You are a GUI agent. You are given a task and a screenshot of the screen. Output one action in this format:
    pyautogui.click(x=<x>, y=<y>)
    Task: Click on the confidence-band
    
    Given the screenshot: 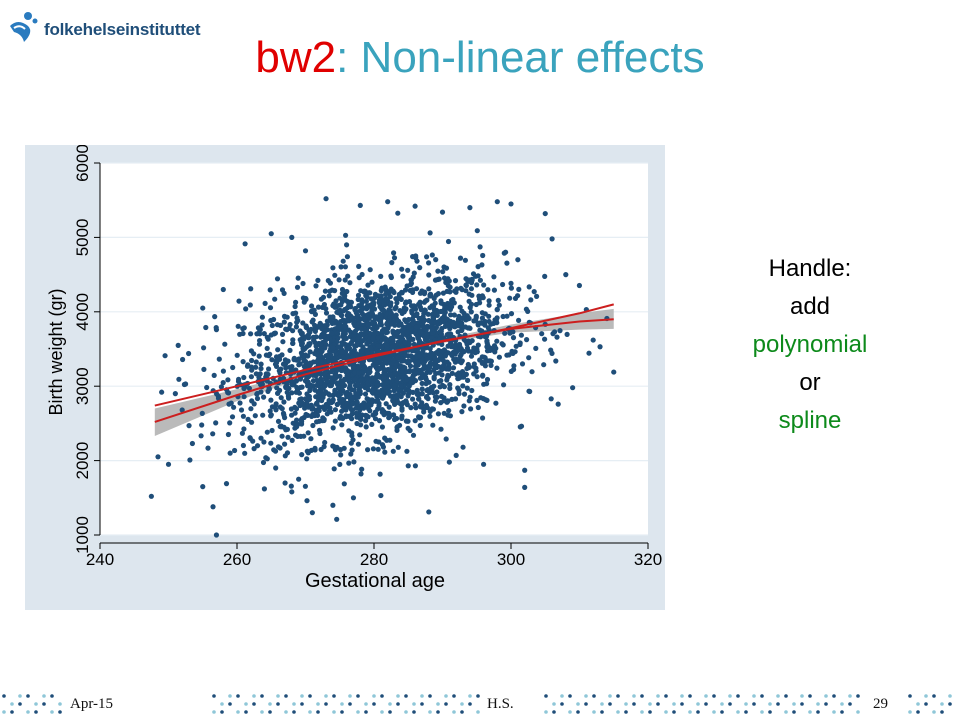 What is the action you would take?
    pyautogui.click(x=384, y=372)
    